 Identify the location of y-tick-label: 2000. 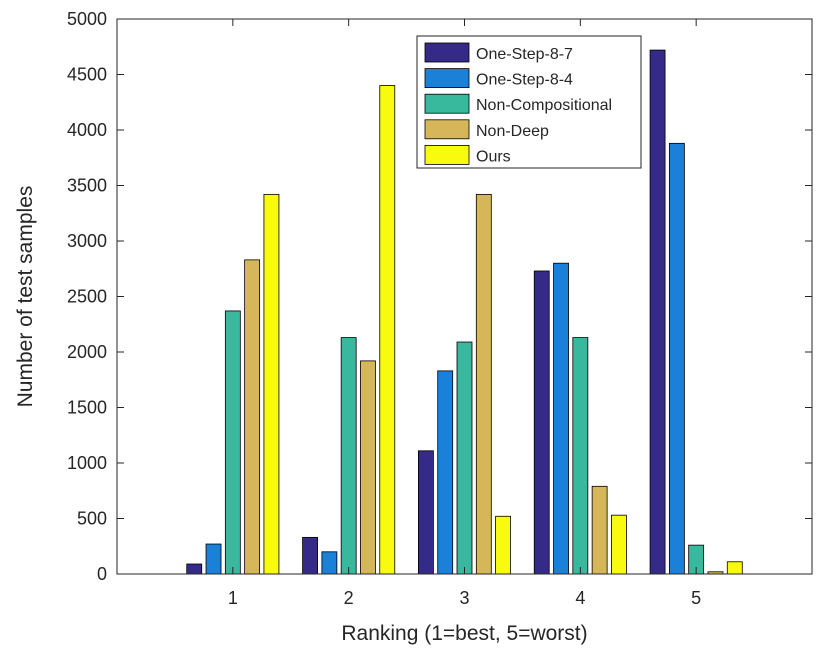
(87, 352).